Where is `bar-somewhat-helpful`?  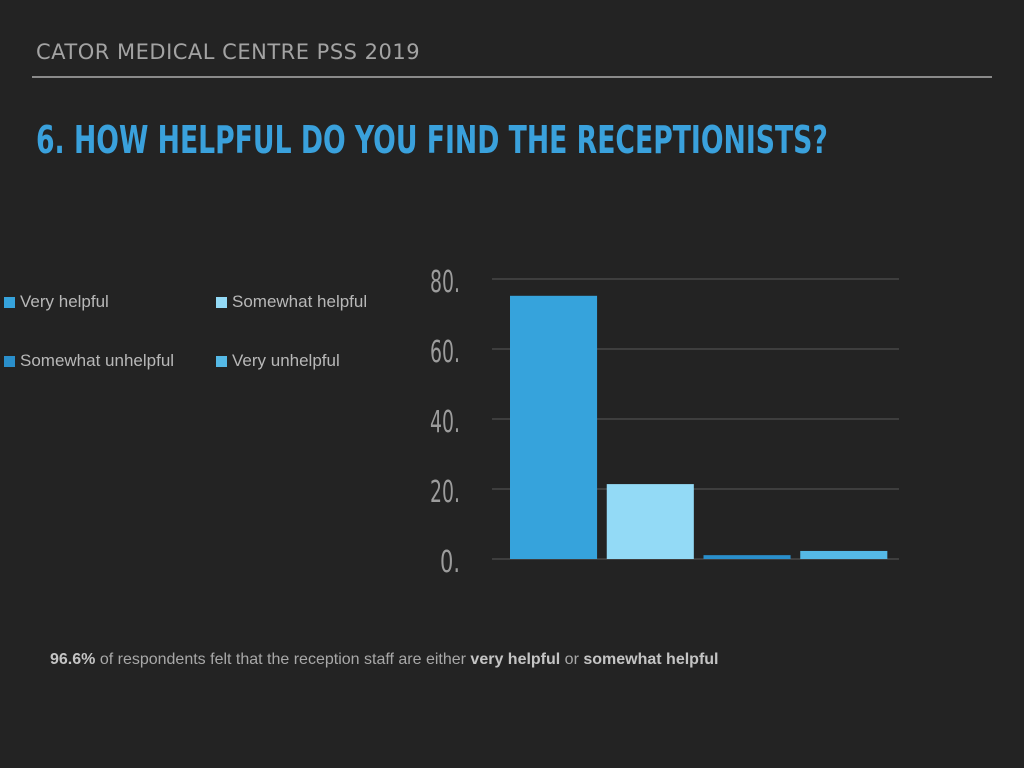 bar-somewhat-helpful is located at coordinates (650, 521).